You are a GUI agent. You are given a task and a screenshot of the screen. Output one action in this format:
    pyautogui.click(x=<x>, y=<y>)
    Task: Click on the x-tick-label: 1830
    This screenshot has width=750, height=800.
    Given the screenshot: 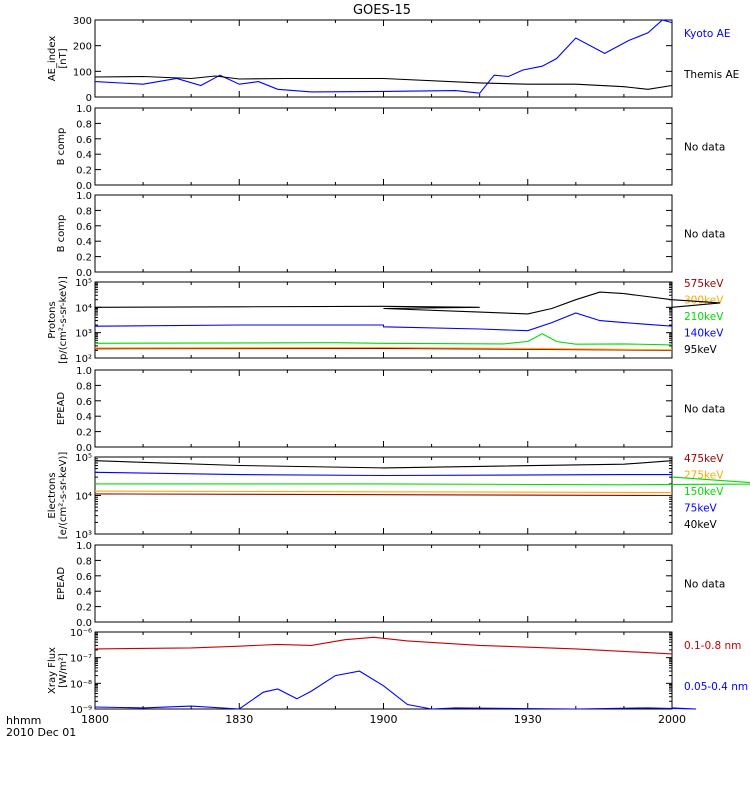 What is the action you would take?
    pyautogui.click(x=239, y=719)
    